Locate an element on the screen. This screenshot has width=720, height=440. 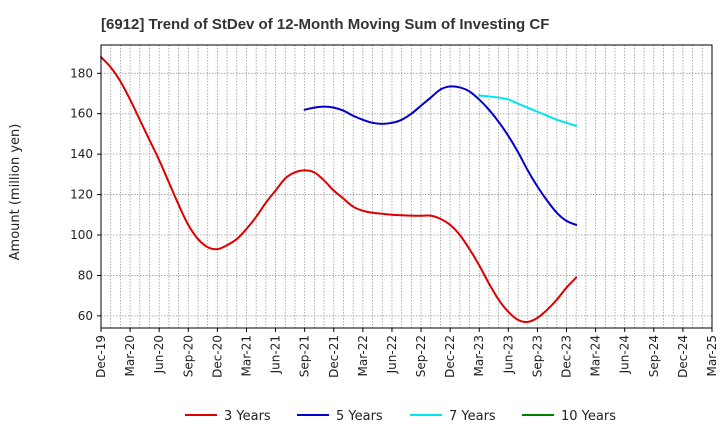
x-tick-label: Dec-20 is located at coordinates (217, 356).